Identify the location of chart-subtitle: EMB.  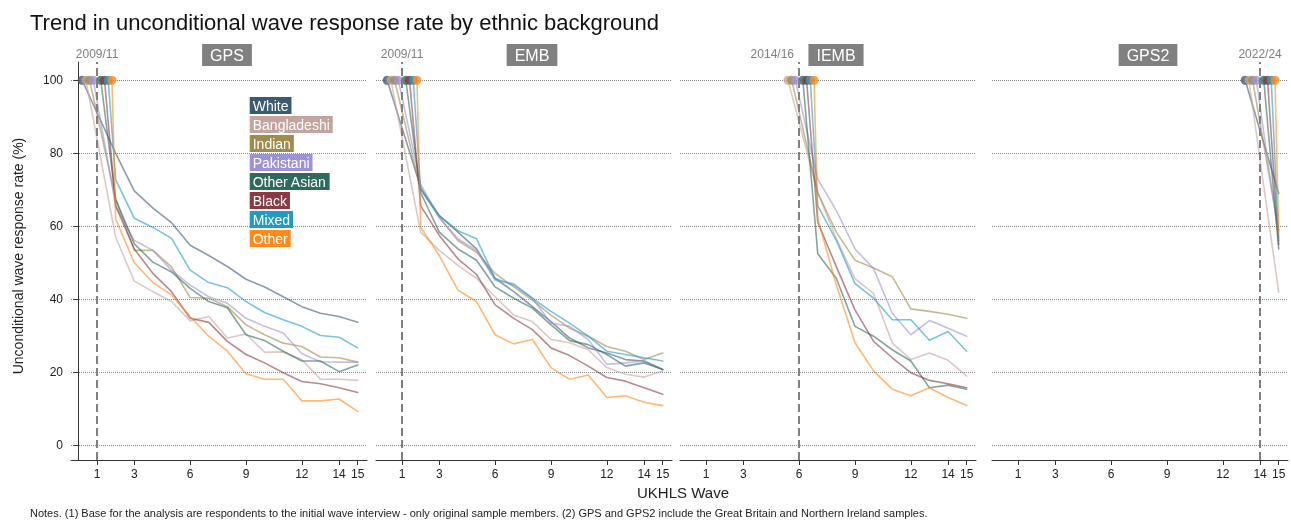
(532, 55).